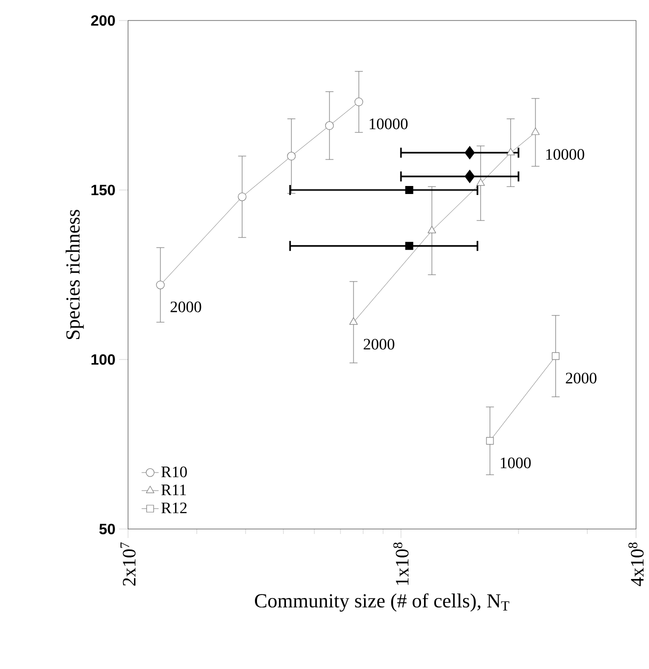 This screenshot has width=649, height=669. What do you see at coordinates (75, 274) in the screenshot?
I see `y-axis-title: Species richness` at bounding box center [75, 274].